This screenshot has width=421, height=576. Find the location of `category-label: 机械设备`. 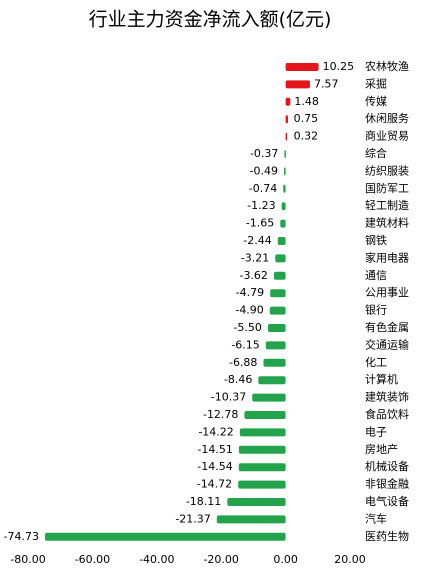

category-label: 机械设备 is located at coordinates (387, 466).